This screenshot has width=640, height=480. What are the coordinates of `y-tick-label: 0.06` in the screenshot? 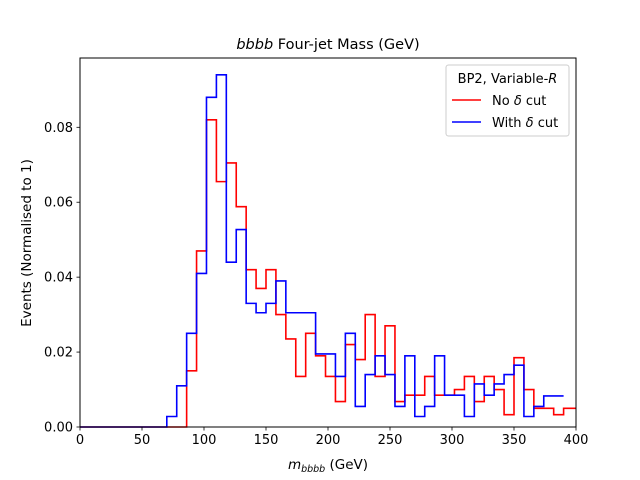 It's located at (58, 203).